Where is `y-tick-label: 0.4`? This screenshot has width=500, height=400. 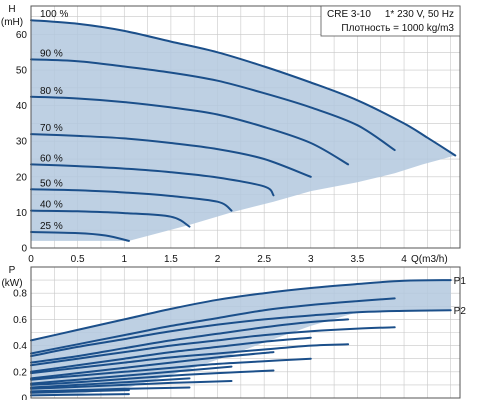 y-tick-label: 0.4 is located at coordinates (20, 346).